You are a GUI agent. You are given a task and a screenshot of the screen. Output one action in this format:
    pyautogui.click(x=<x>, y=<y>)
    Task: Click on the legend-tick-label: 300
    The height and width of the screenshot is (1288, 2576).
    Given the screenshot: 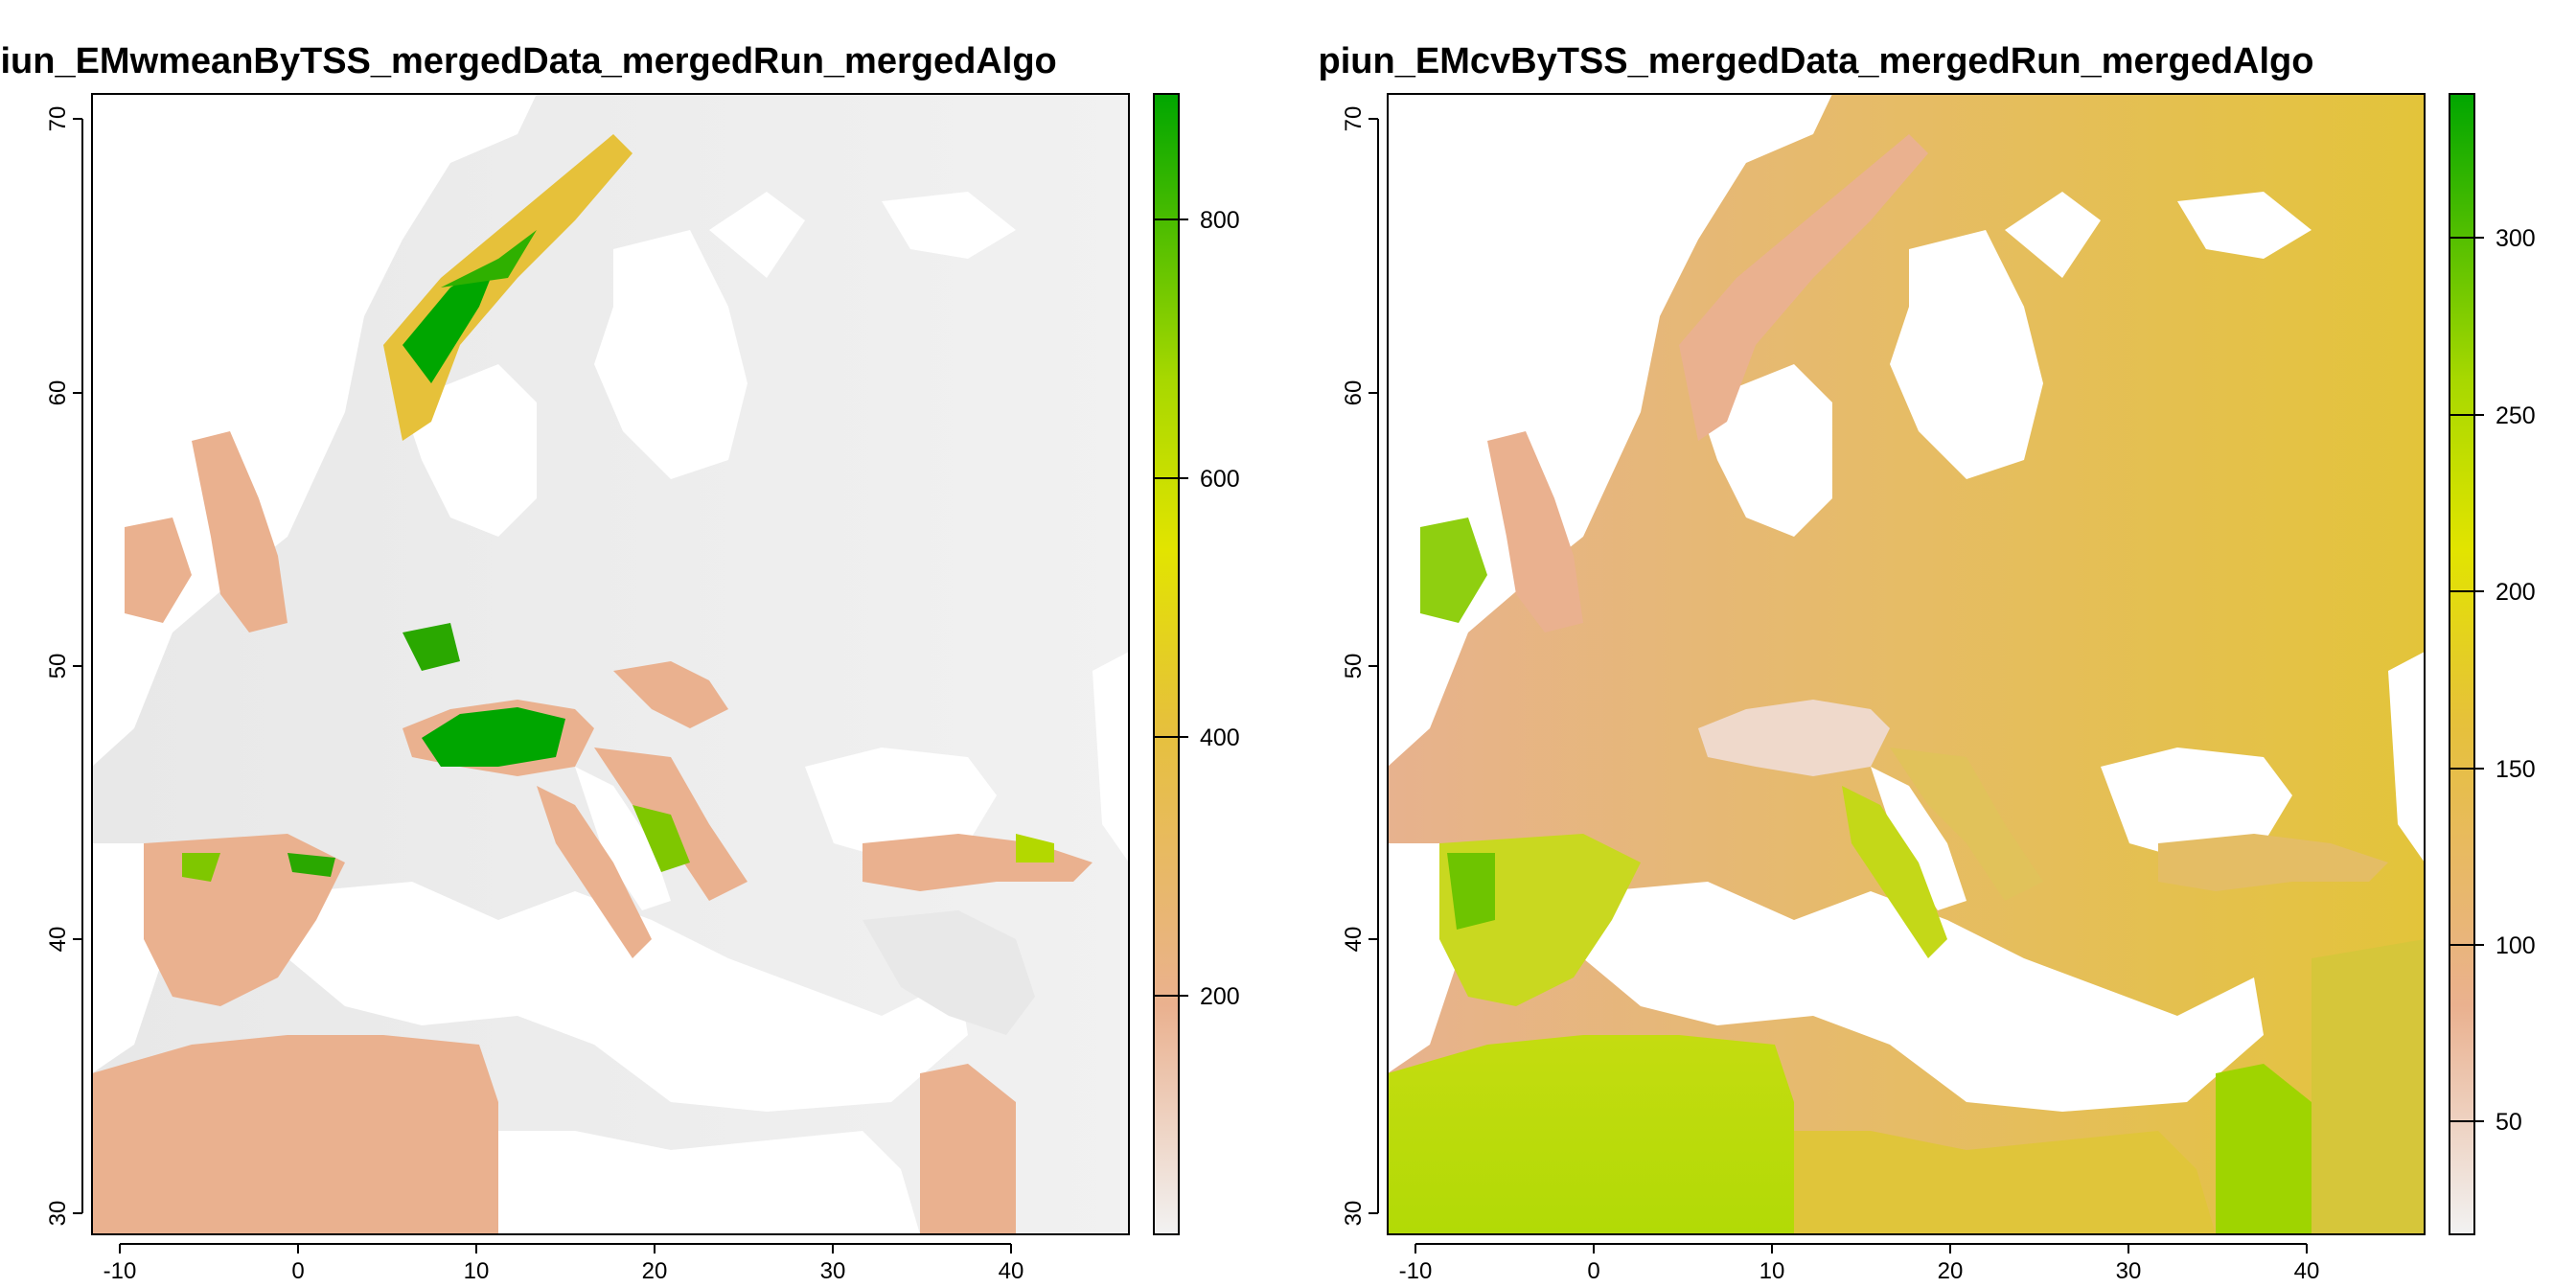 What is the action you would take?
    pyautogui.click(x=2516, y=238)
    